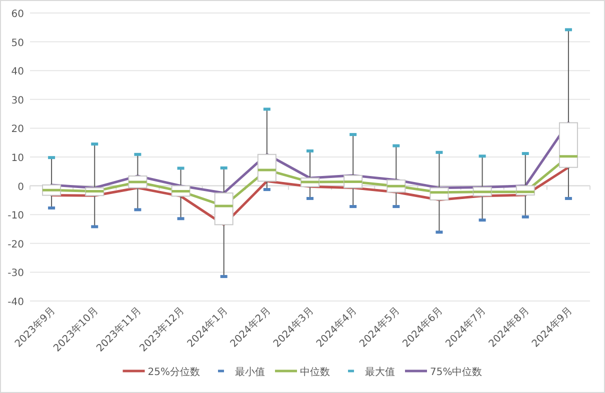 The width and height of the screenshot is (605, 393). What do you see at coordinates (17, 100) in the screenshot?
I see `y-tick-label: 30` at bounding box center [17, 100].